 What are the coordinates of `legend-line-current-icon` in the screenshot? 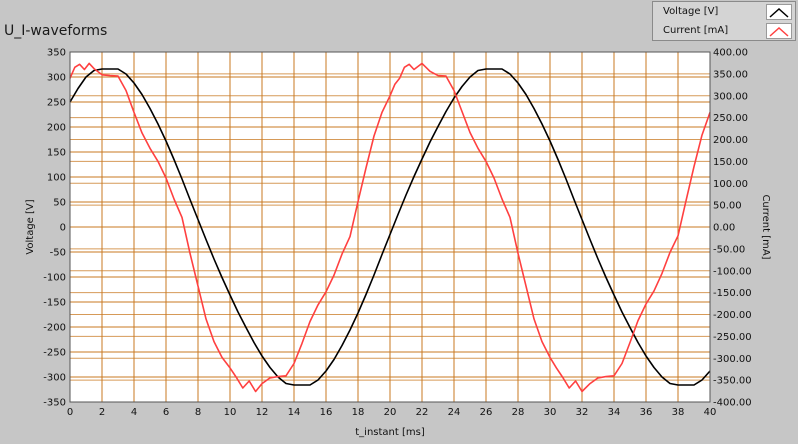 It's located at (779, 31).